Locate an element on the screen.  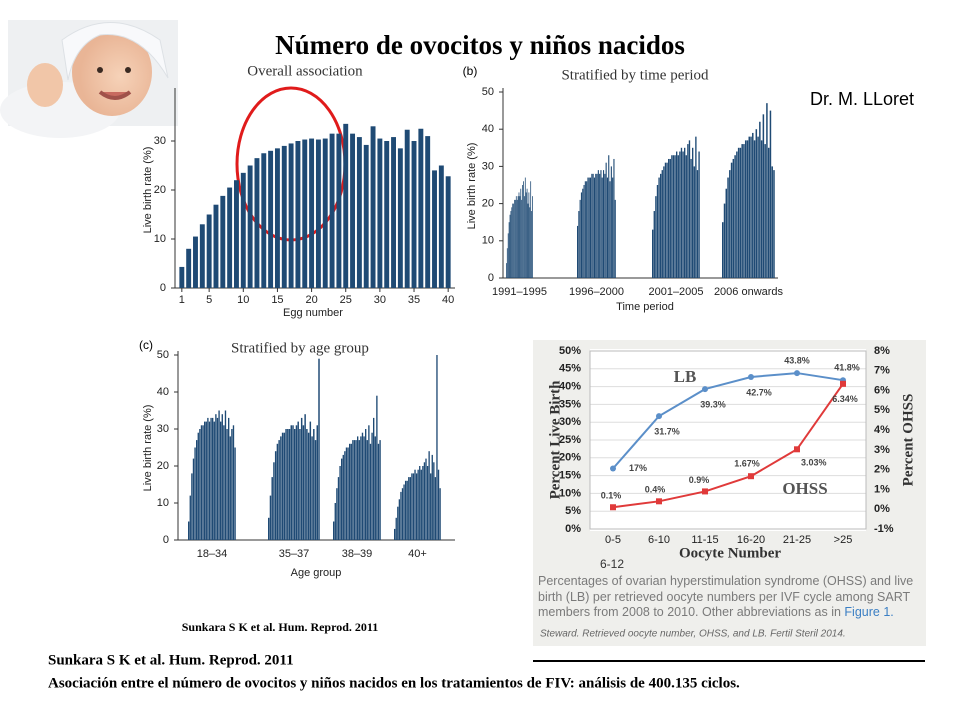
y2-axis-title: Percent OHSS is located at coordinates (908, 440).